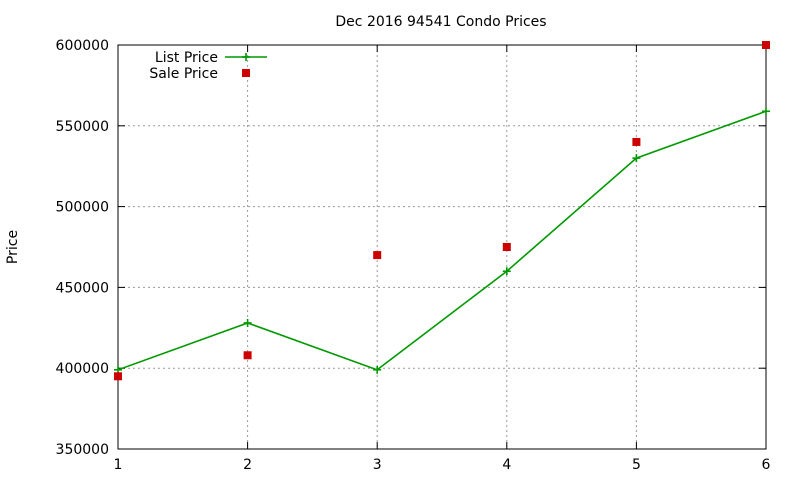  What do you see at coordinates (186, 58) in the screenshot?
I see `legend-label: List Price` at bounding box center [186, 58].